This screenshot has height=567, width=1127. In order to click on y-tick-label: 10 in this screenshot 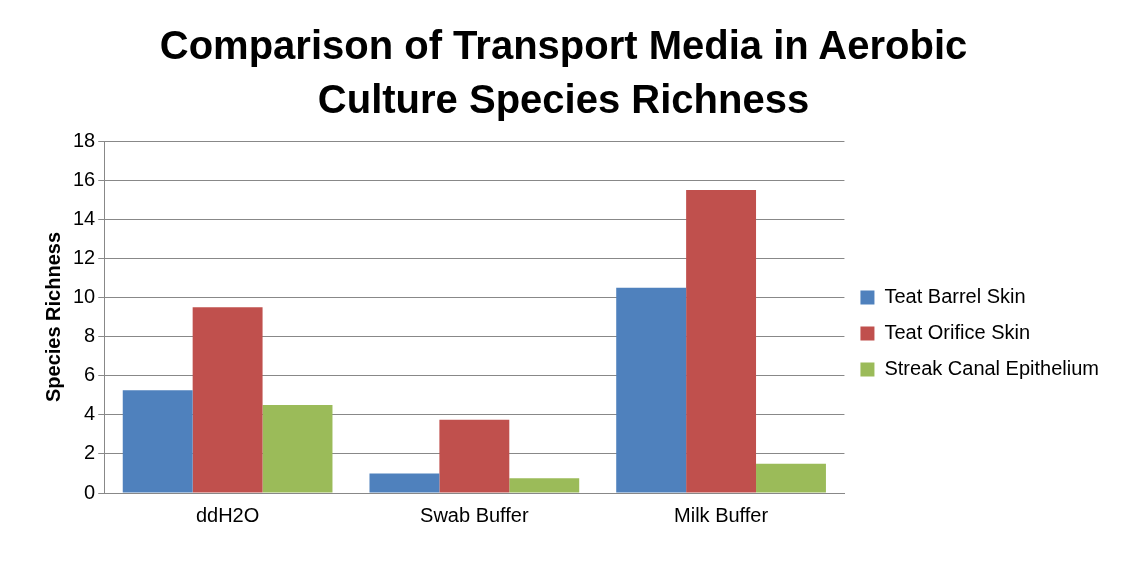, I will do `click(84, 295)`.